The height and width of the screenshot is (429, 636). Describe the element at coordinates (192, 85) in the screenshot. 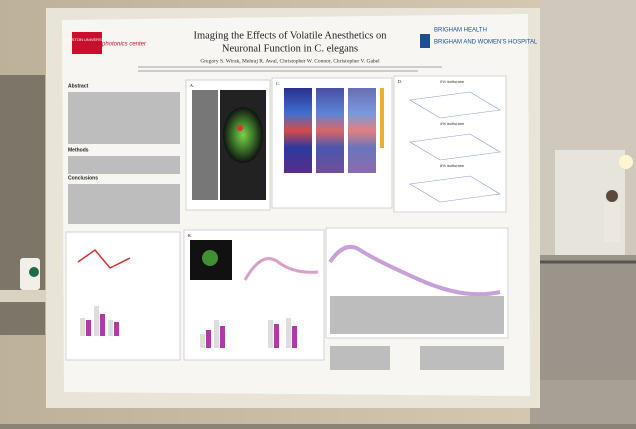

I see `panel-label: A.` at that location.